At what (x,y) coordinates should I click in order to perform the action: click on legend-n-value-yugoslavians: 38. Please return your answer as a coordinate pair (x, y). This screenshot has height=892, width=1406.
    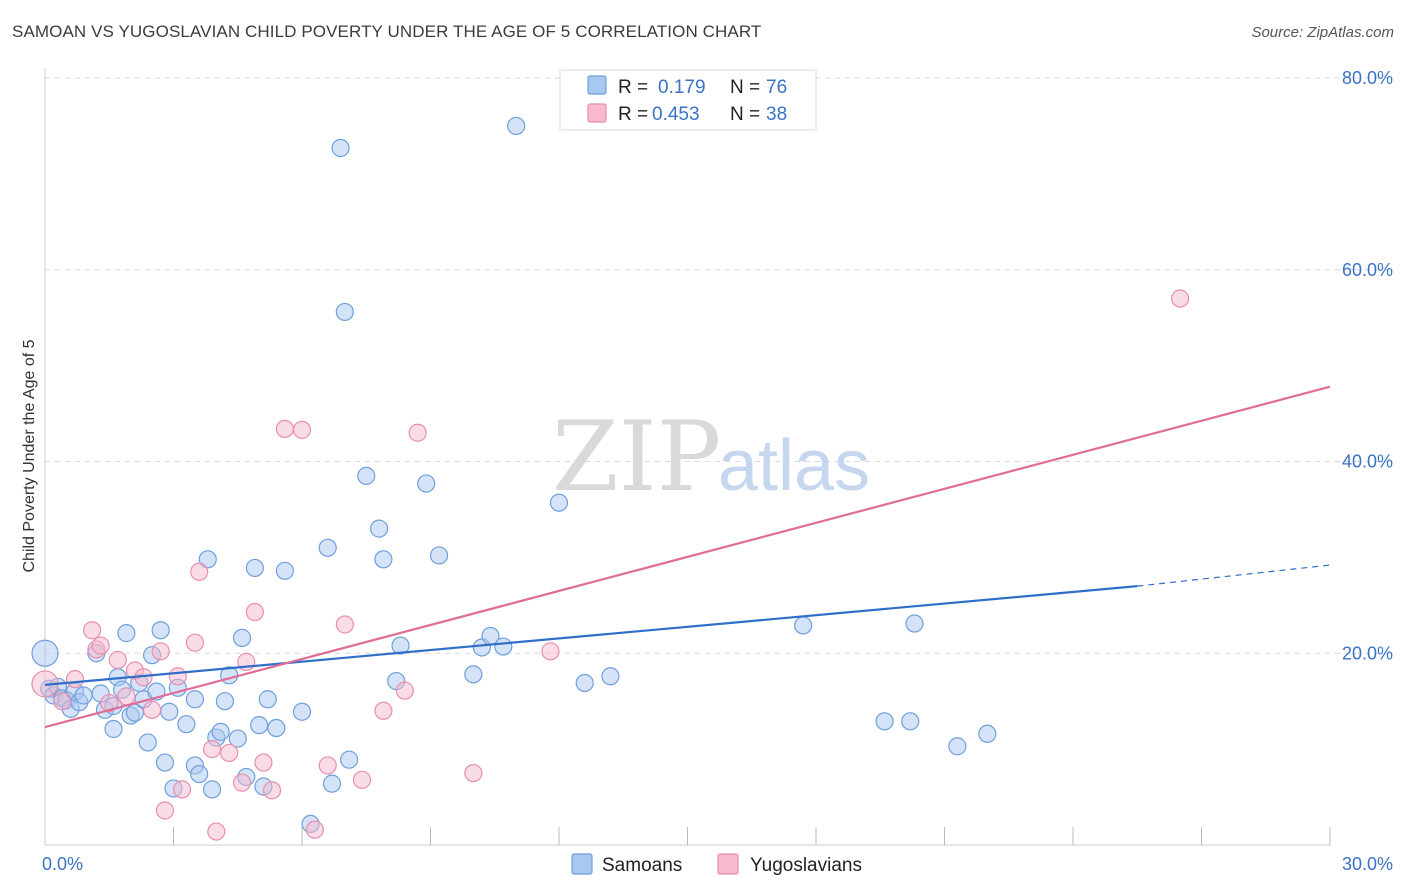
    Looking at the image, I should click on (776, 114).